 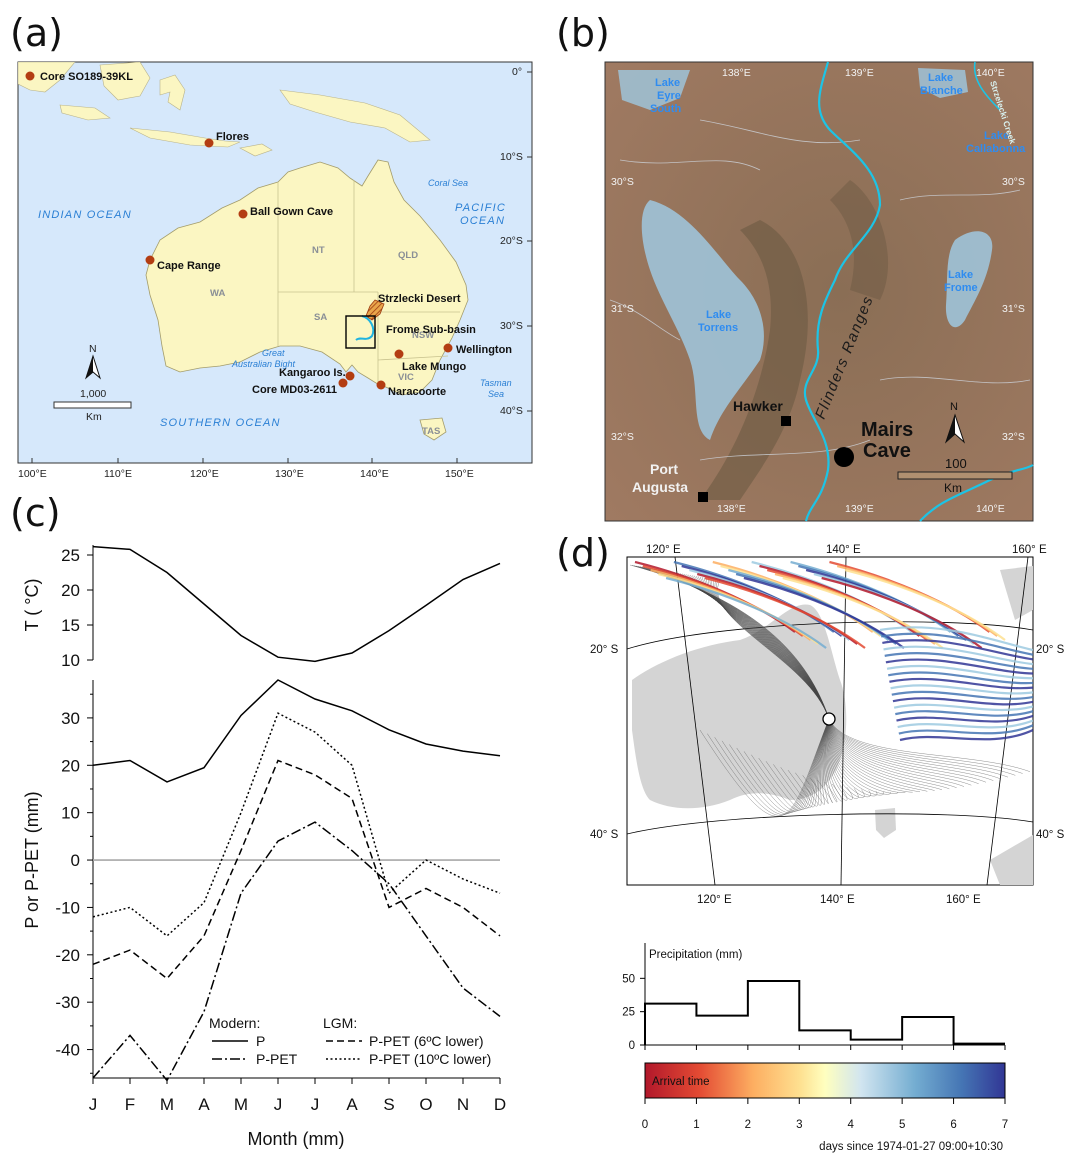 I want to click on svg-text: Lake, so click(x=996, y=136).